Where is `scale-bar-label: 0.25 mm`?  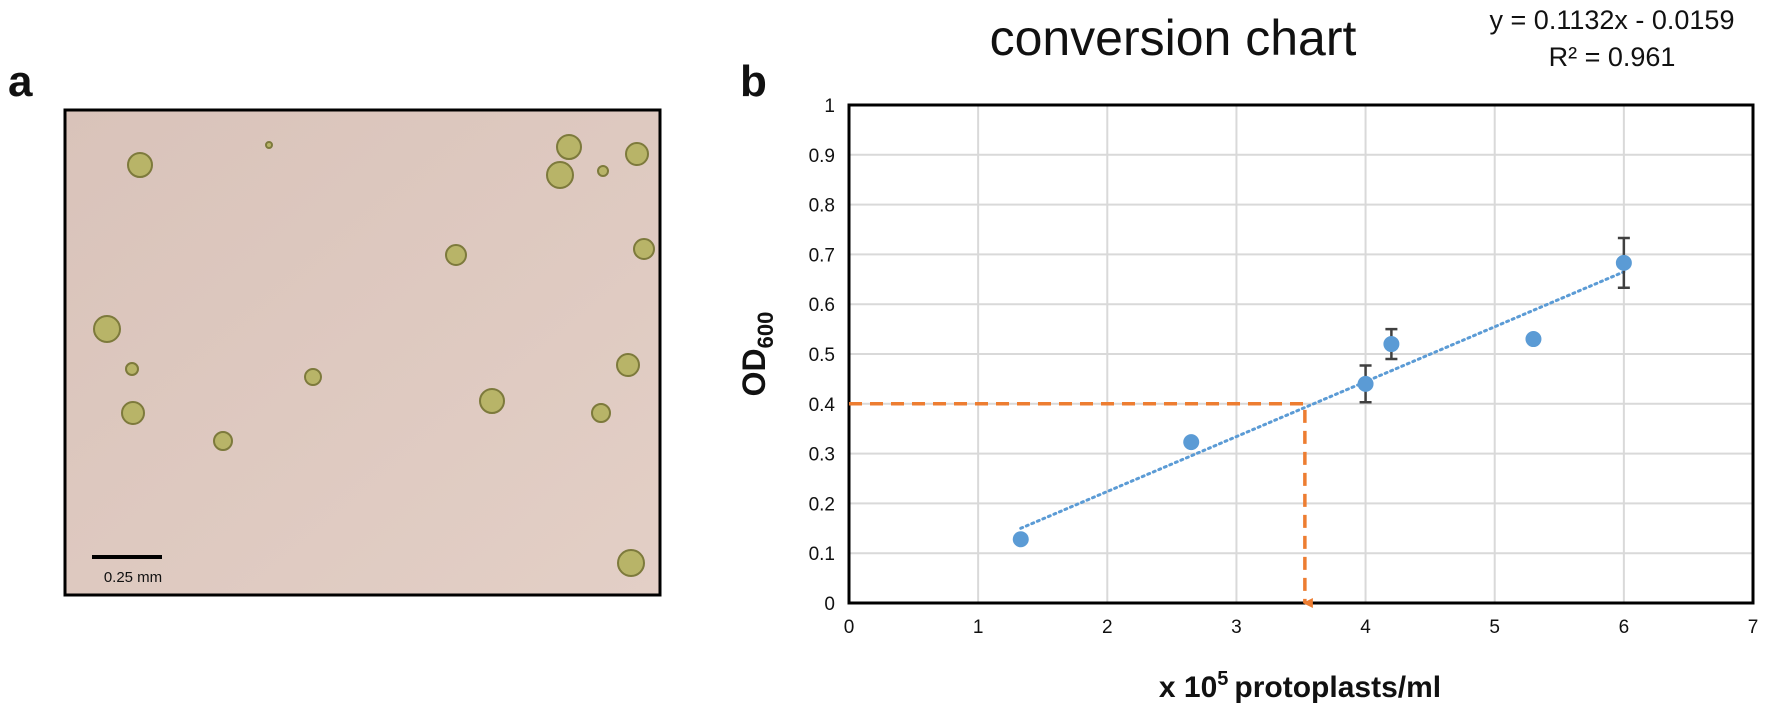 scale-bar-label: 0.25 mm is located at coordinates (133, 577).